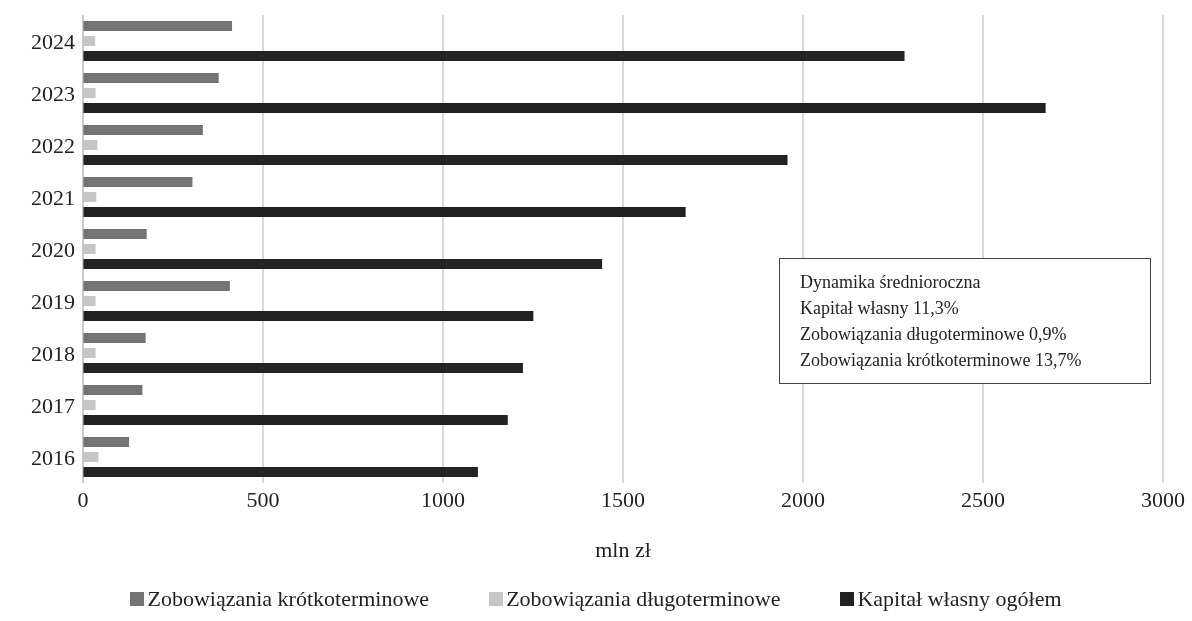 The height and width of the screenshot is (621, 1192). What do you see at coordinates (891, 282) in the screenshot?
I see `annotation: Dynamika średnioroczna` at bounding box center [891, 282].